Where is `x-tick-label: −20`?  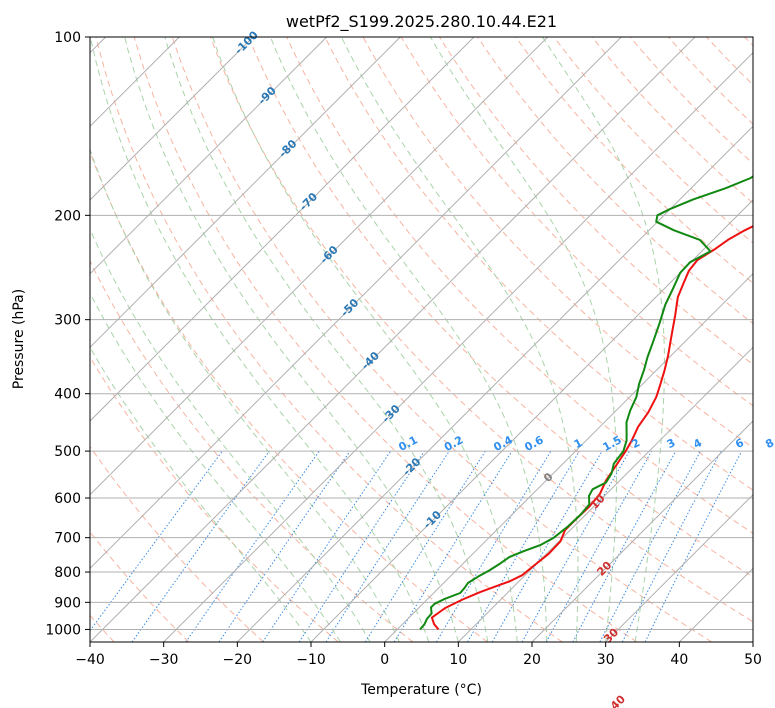 x-tick-label: −20 is located at coordinates (238, 660).